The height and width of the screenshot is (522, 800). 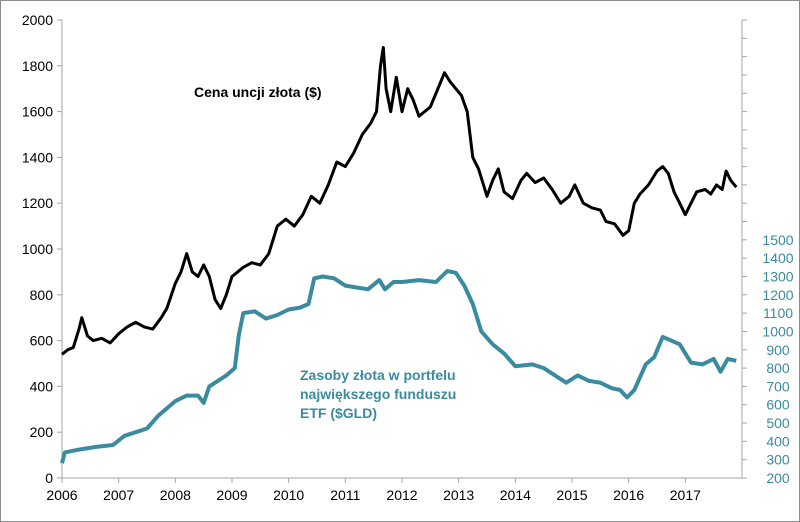 What do you see at coordinates (777, 276) in the screenshot?
I see `right-tick-label: 1300` at bounding box center [777, 276].